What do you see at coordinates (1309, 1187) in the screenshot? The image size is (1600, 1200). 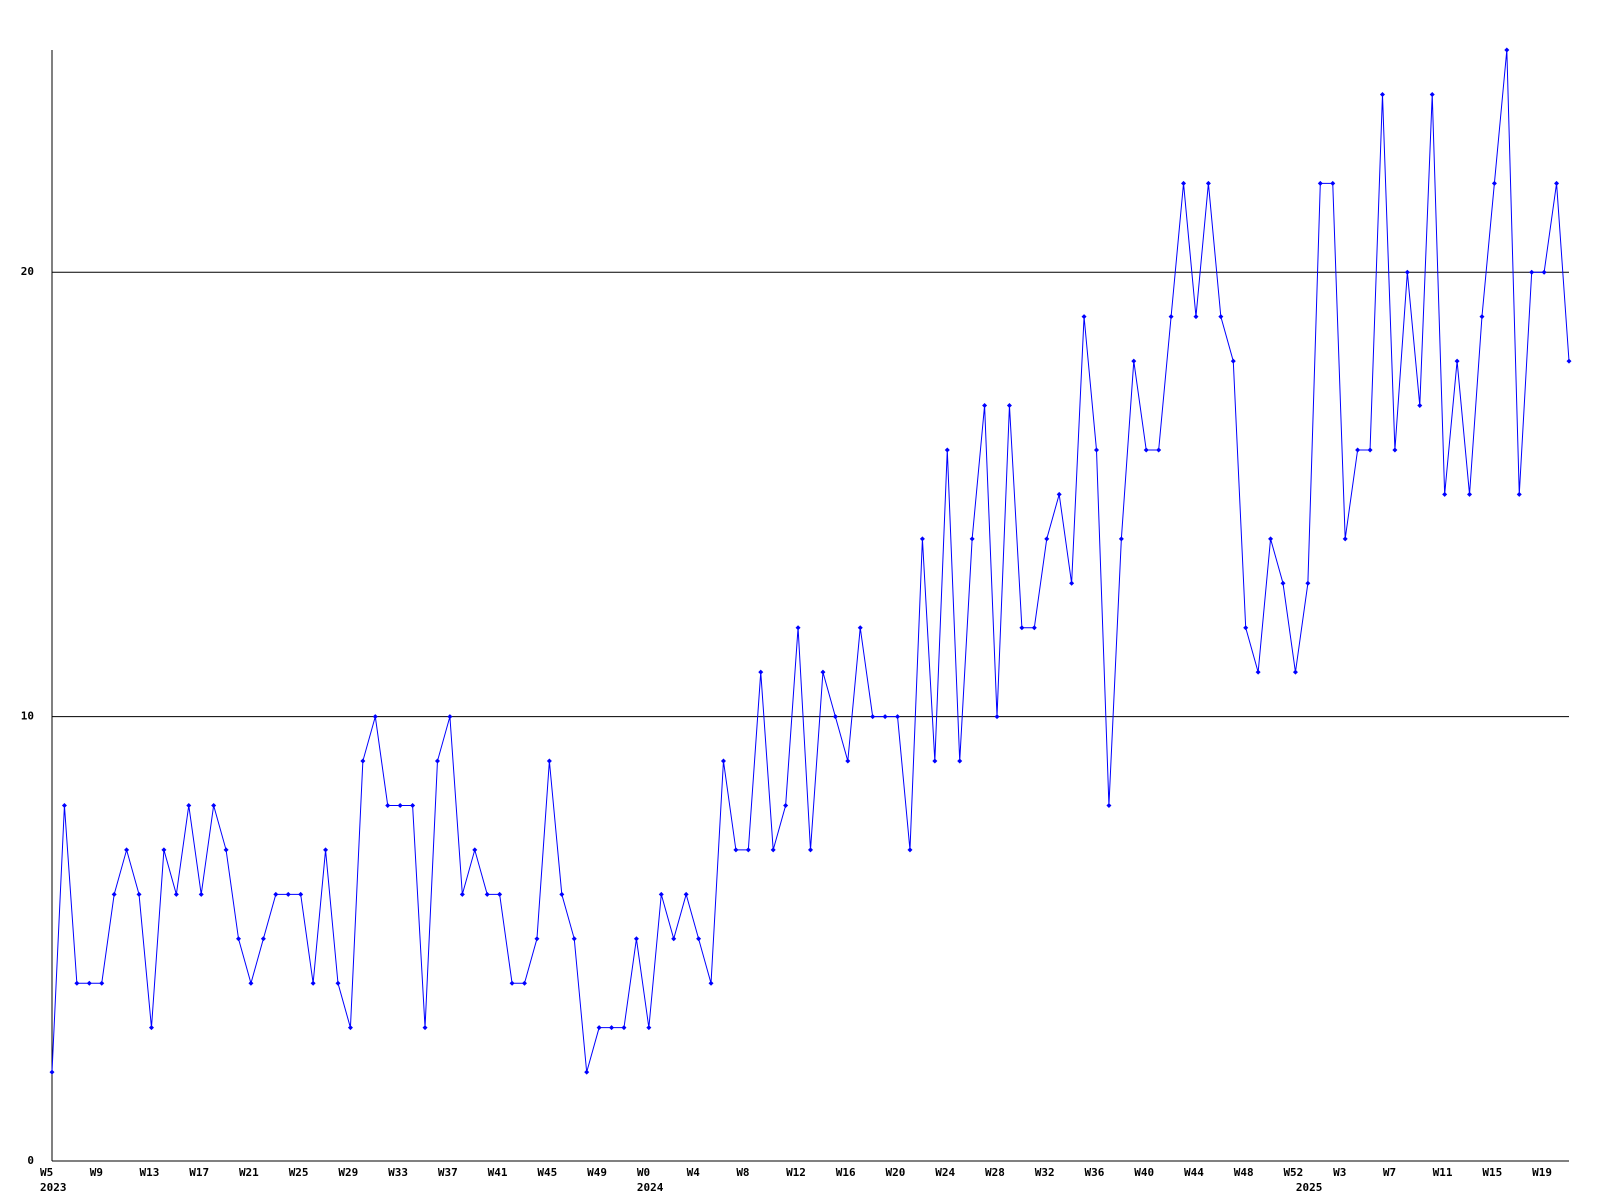 I see `x-group-label: 2025` at bounding box center [1309, 1187].